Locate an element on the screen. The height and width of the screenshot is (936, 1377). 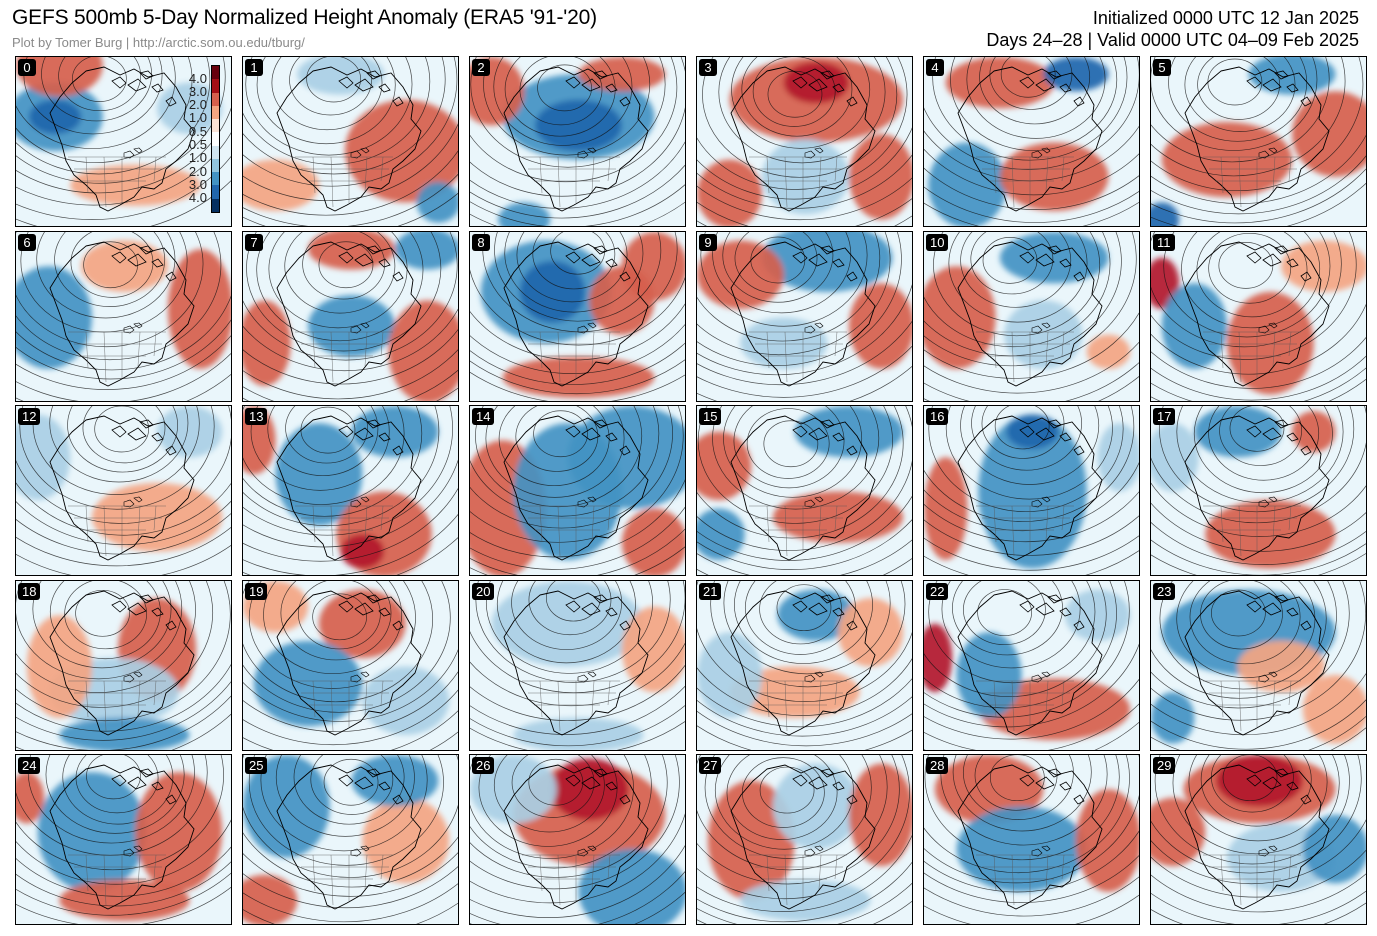
ensemble-member-panel-7: 7 is located at coordinates (350, 316).